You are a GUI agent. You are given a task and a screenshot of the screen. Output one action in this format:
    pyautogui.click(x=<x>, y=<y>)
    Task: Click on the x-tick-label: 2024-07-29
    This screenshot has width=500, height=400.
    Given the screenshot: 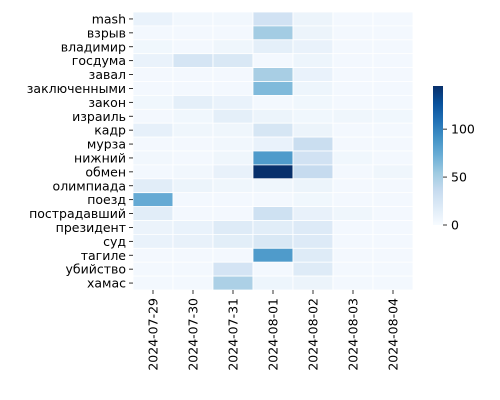 What is the action you would take?
    pyautogui.click(x=153, y=334)
    